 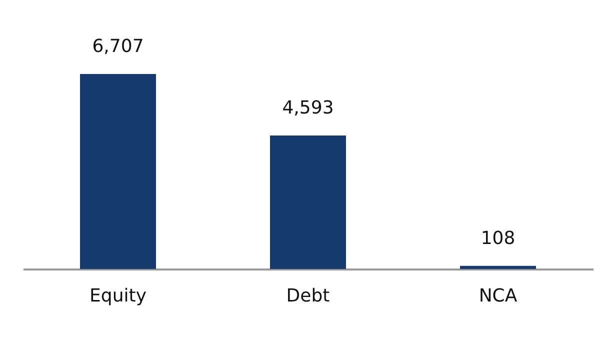 I want to click on x-tick-label: Equity, so click(x=118, y=296).